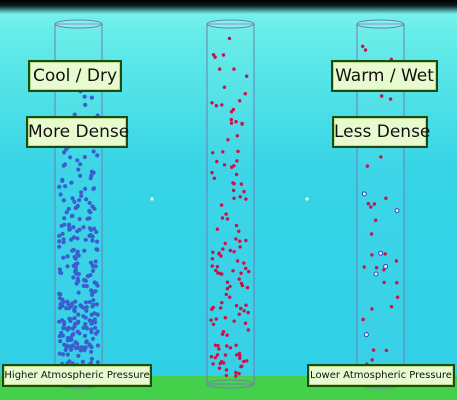  What do you see at coordinates (75, 76) in the screenshot?
I see `cool-dry-label: Cool / Dry` at bounding box center [75, 76].